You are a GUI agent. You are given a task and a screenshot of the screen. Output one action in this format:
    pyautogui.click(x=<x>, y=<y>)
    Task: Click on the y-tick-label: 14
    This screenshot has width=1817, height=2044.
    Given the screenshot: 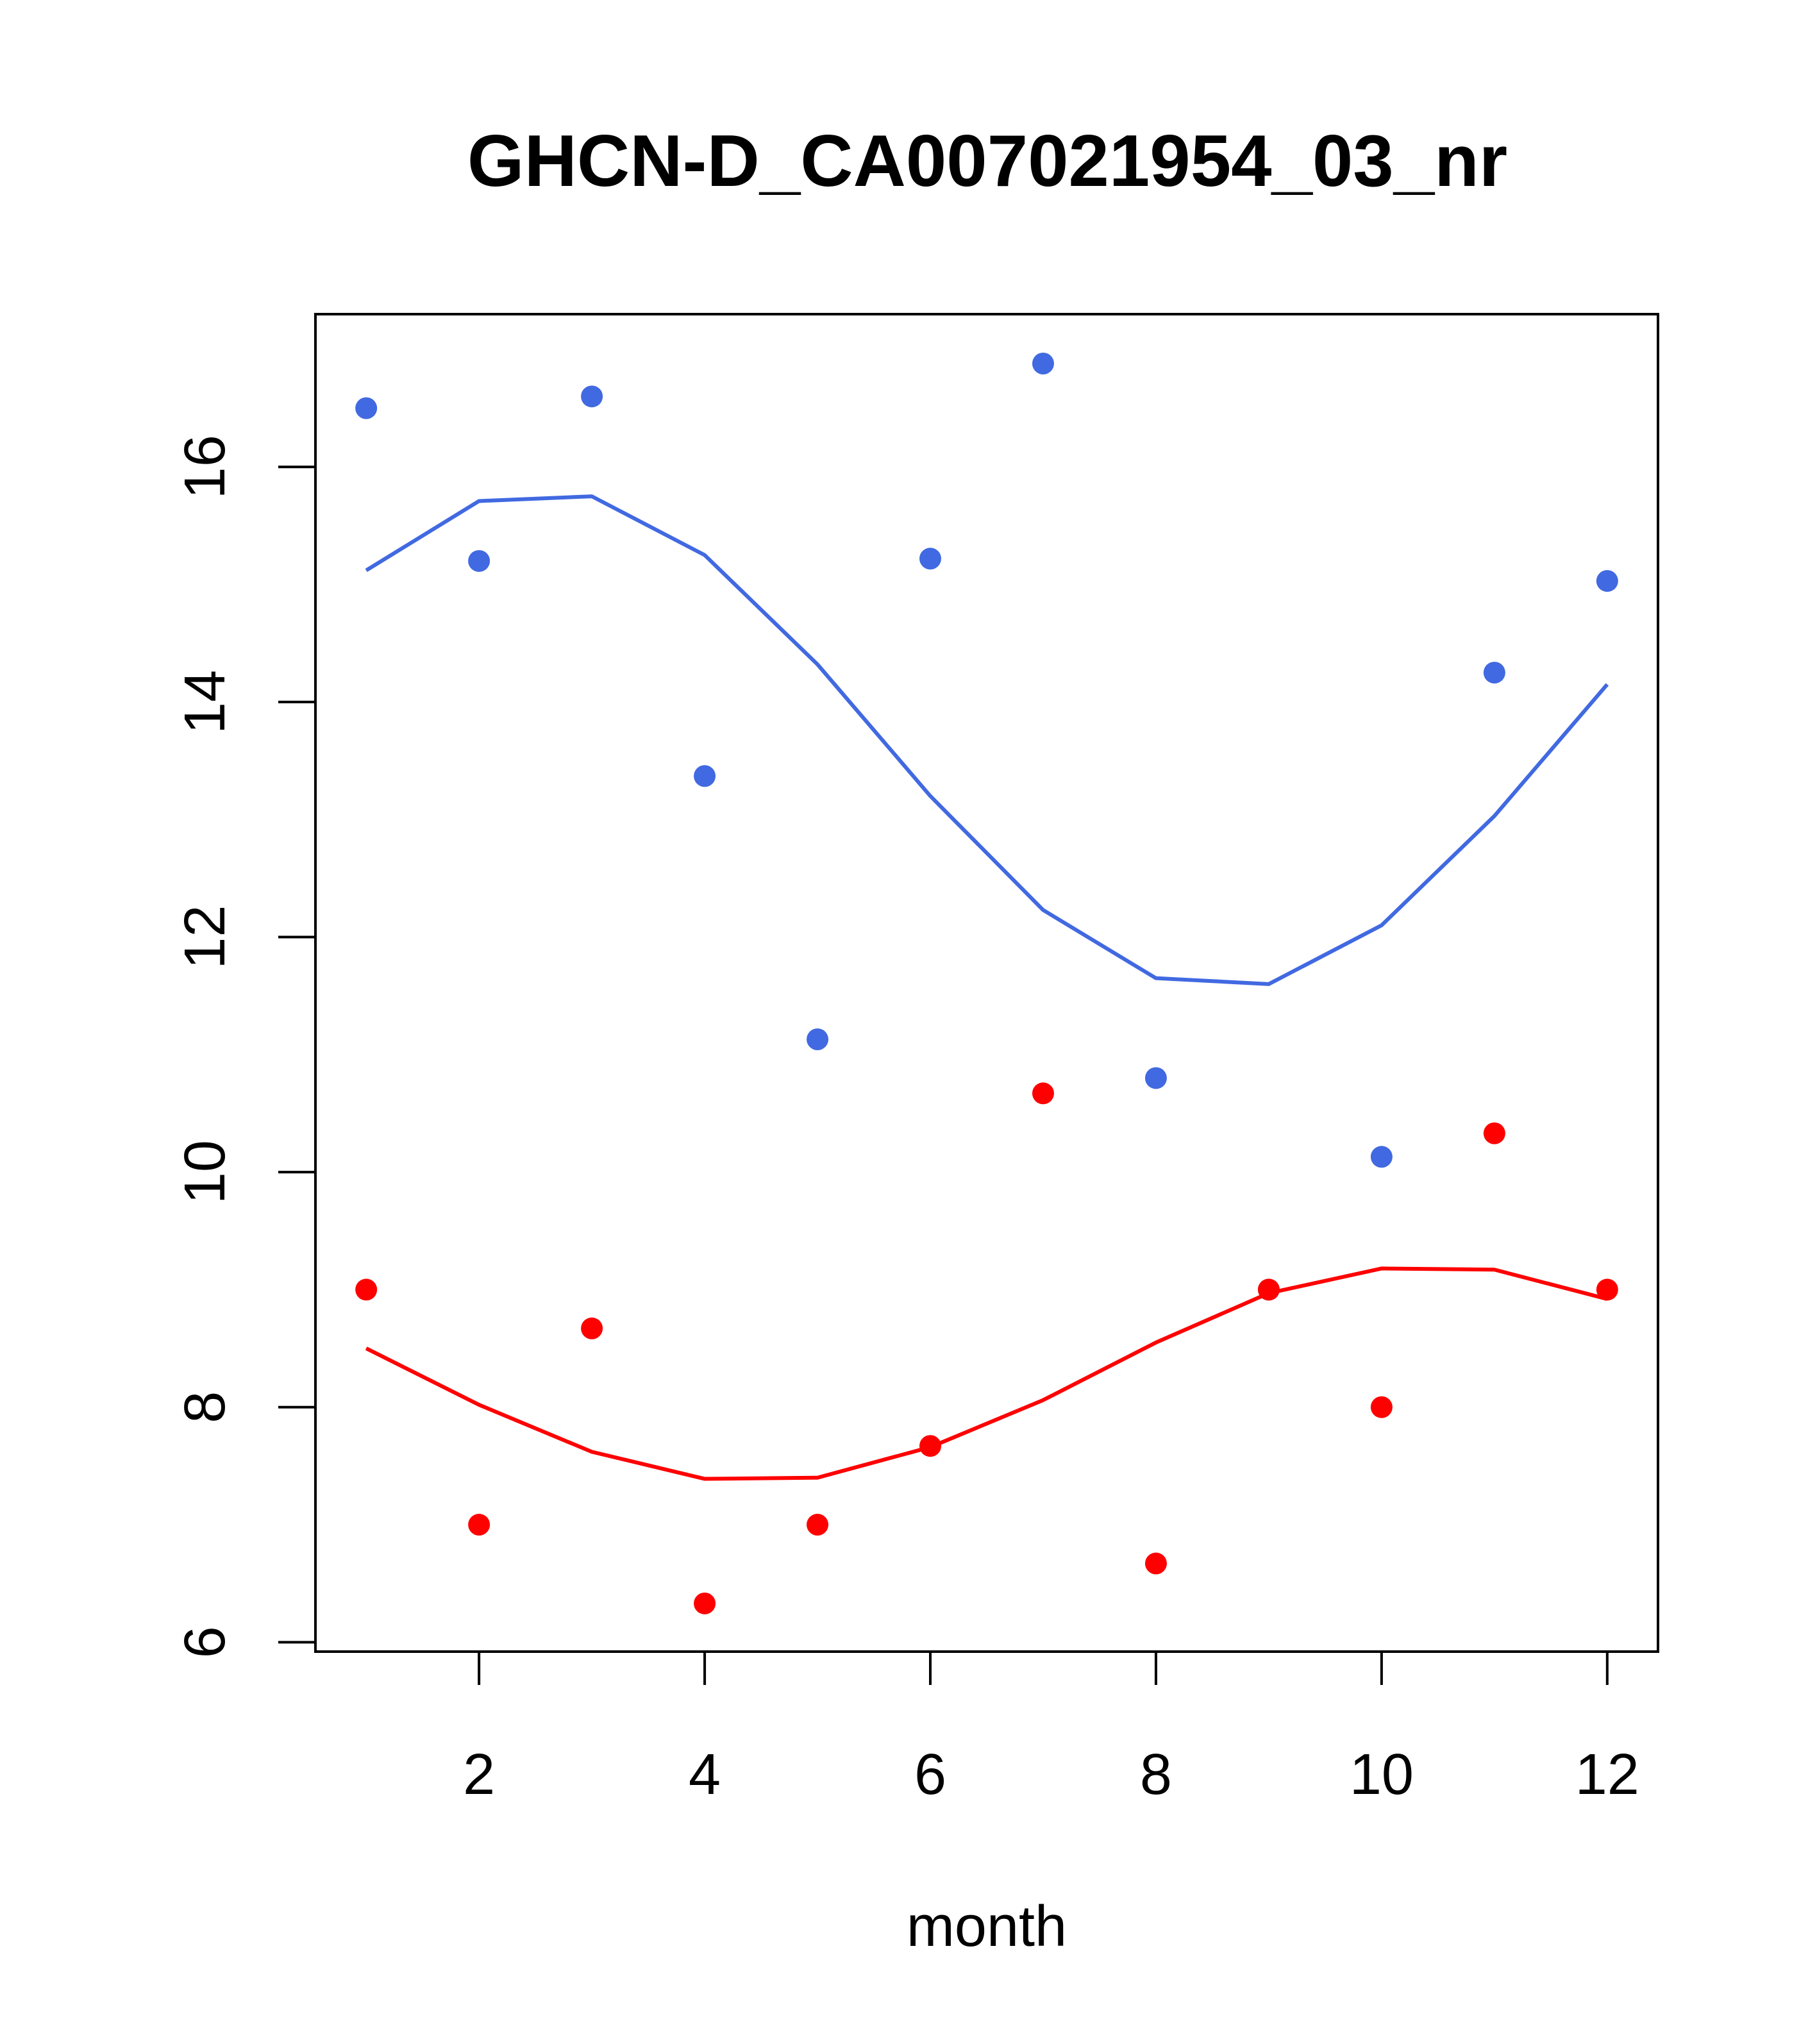 What is the action you would take?
    pyautogui.click(x=205, y=702)
    